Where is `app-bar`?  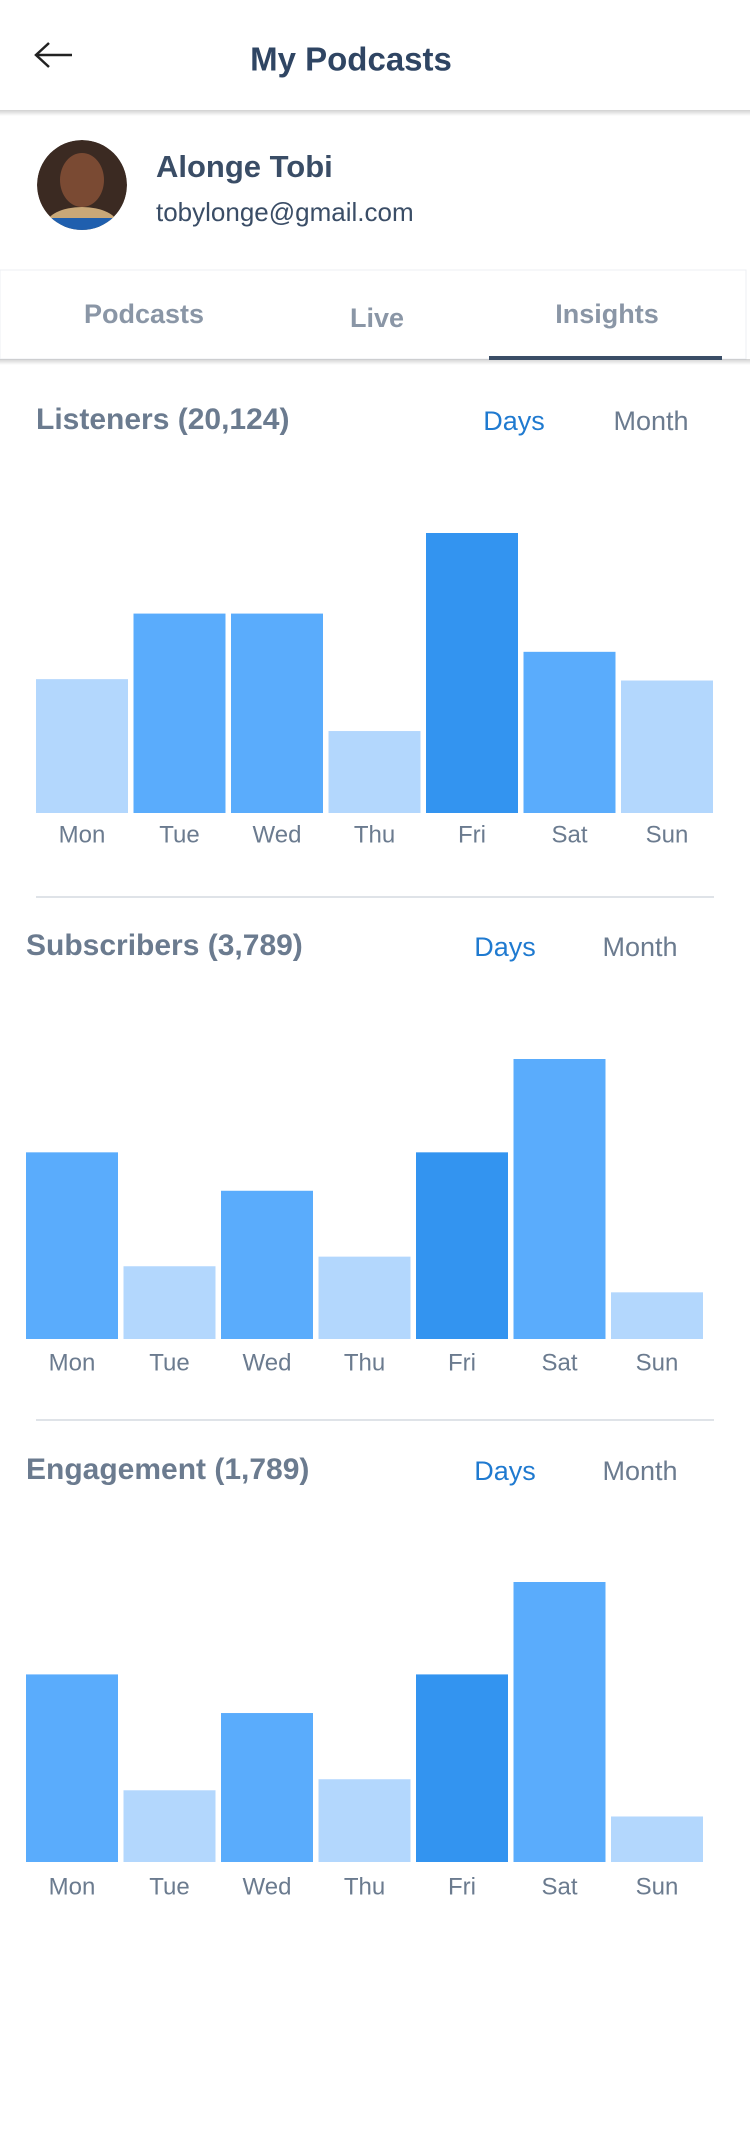 app-bar is located at coordinates (375, 55).